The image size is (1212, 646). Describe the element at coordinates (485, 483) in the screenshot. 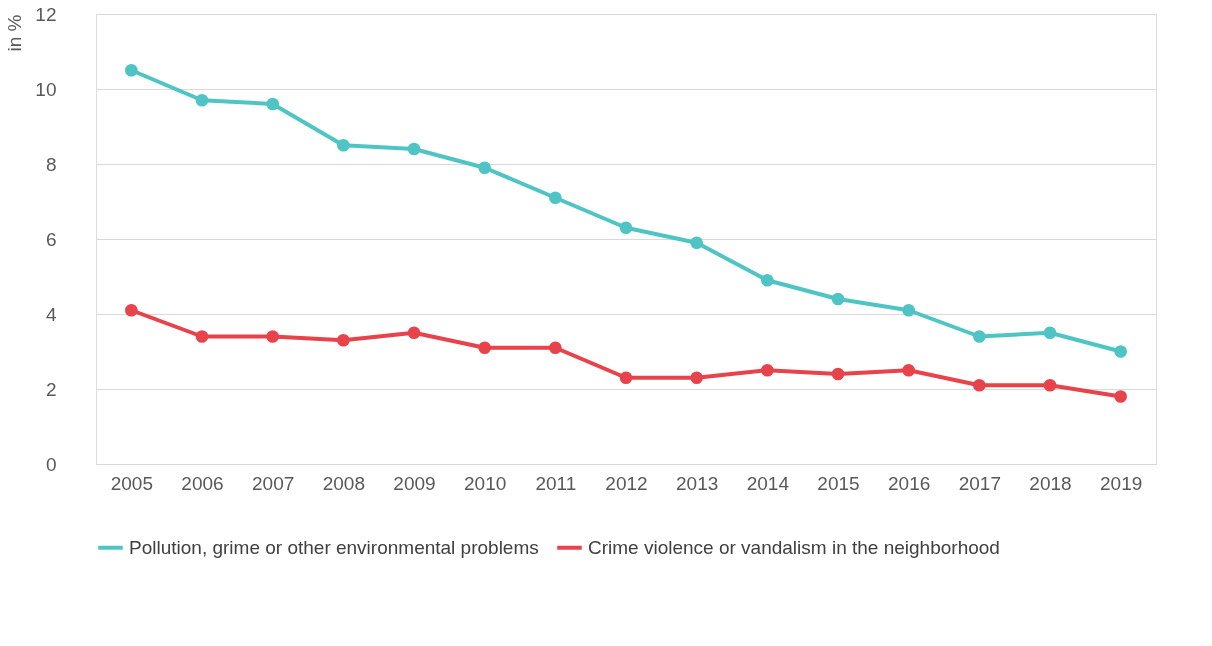

I see `x-tick-label: 2010` at that location.